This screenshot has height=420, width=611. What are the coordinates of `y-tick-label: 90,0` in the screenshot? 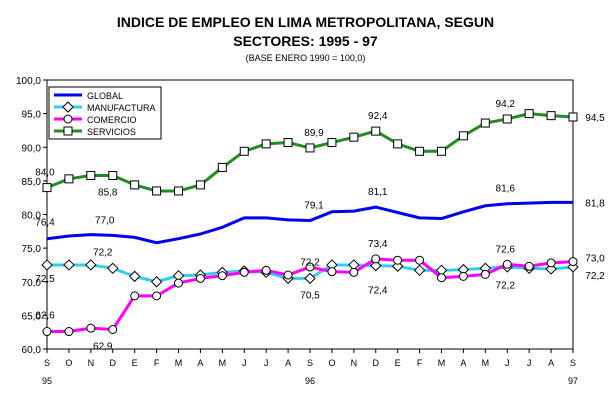 It's located at (32, 148).